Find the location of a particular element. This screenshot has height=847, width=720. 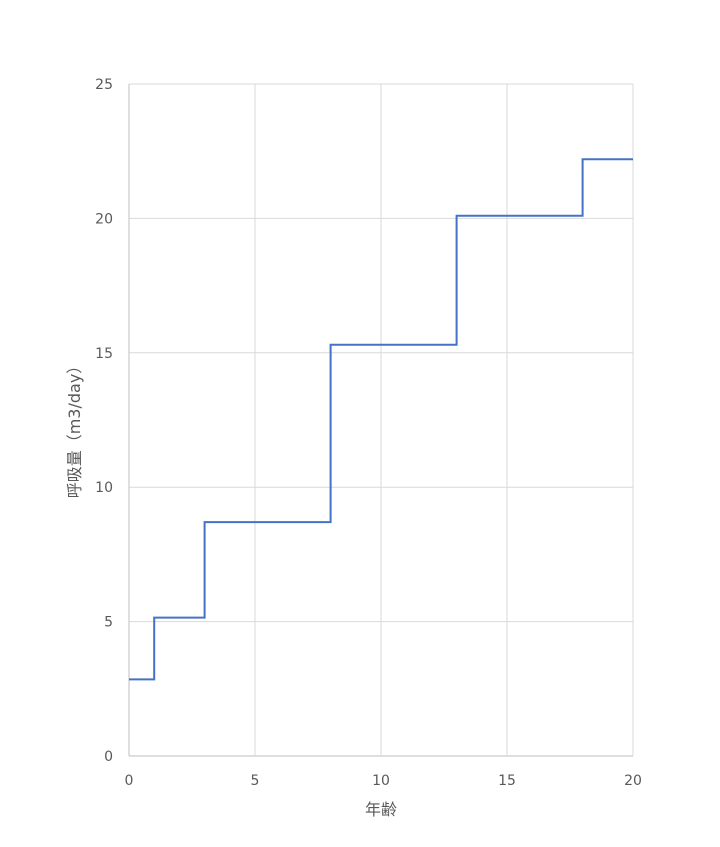

y-tick-labels: 0 5 10 15 20 25 is located at coordinates (104, 421).